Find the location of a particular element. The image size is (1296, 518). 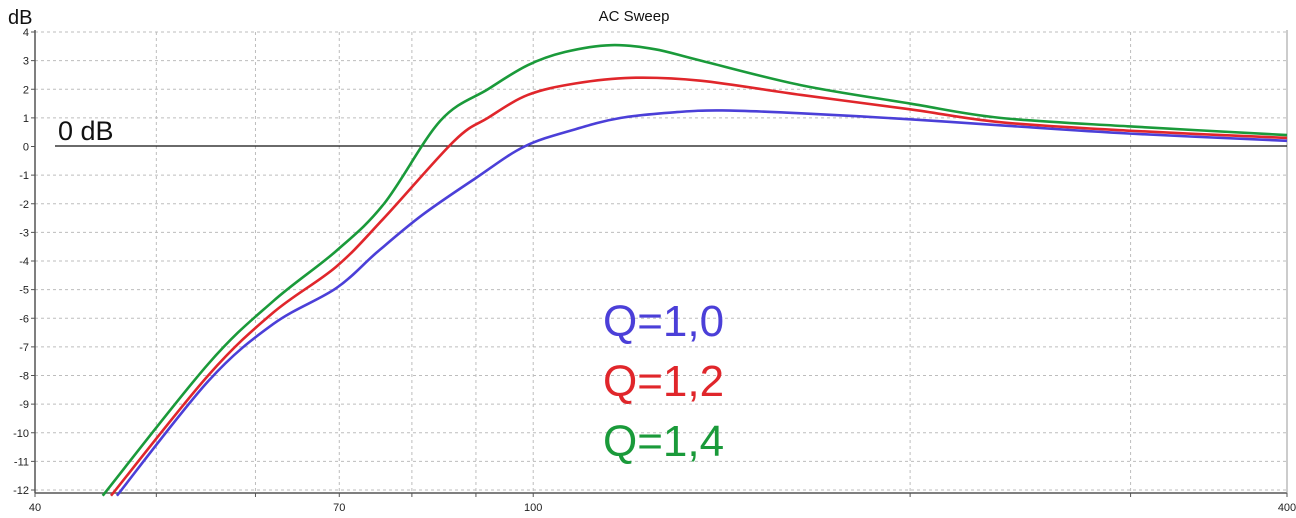

y-tick-label: -1 is located at coordinates (24, 176).